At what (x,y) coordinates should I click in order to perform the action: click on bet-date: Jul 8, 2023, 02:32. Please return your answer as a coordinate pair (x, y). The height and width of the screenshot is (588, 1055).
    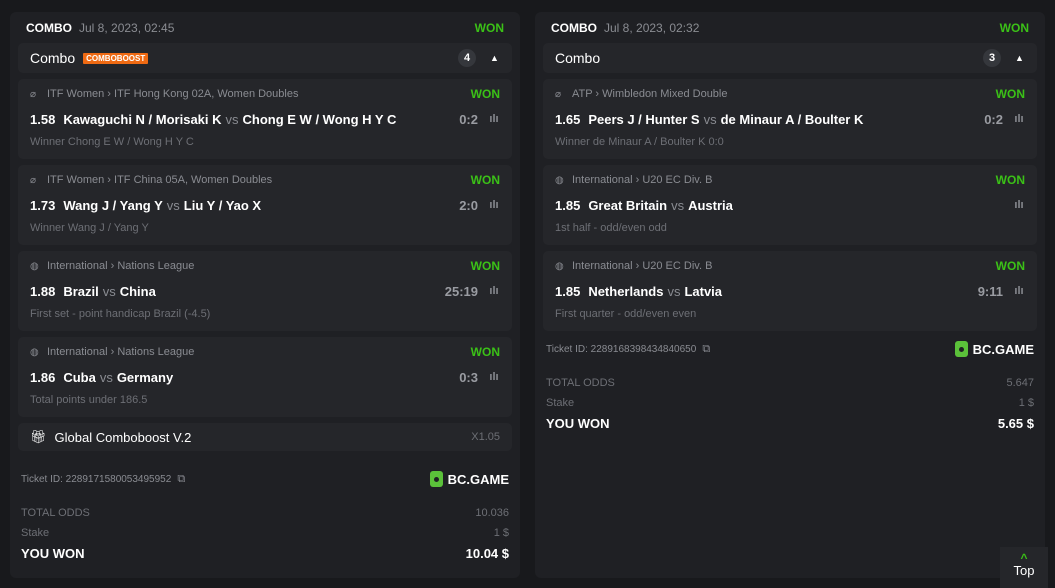
    Looking at the image, I should click on (652, 27).